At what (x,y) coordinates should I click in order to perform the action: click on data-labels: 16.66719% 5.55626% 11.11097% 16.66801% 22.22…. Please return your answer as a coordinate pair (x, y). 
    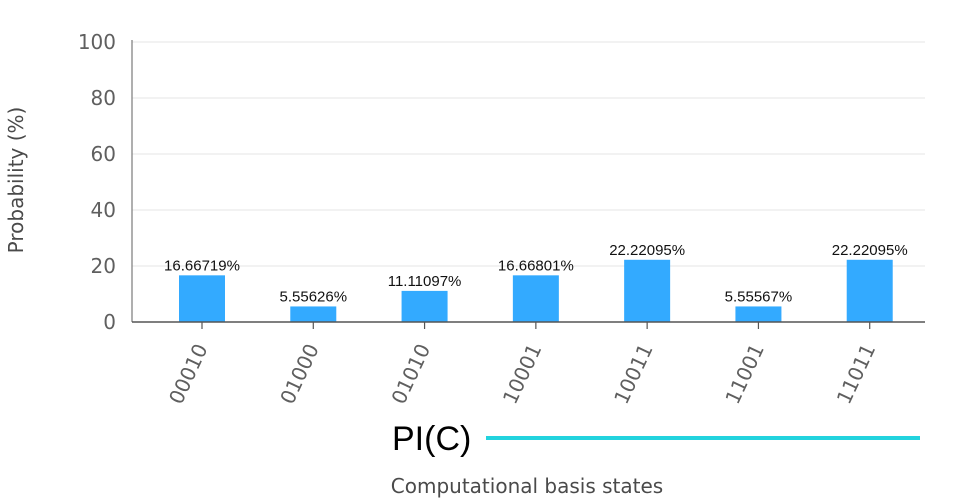
    Looking at the image, I should click on (536, 274).